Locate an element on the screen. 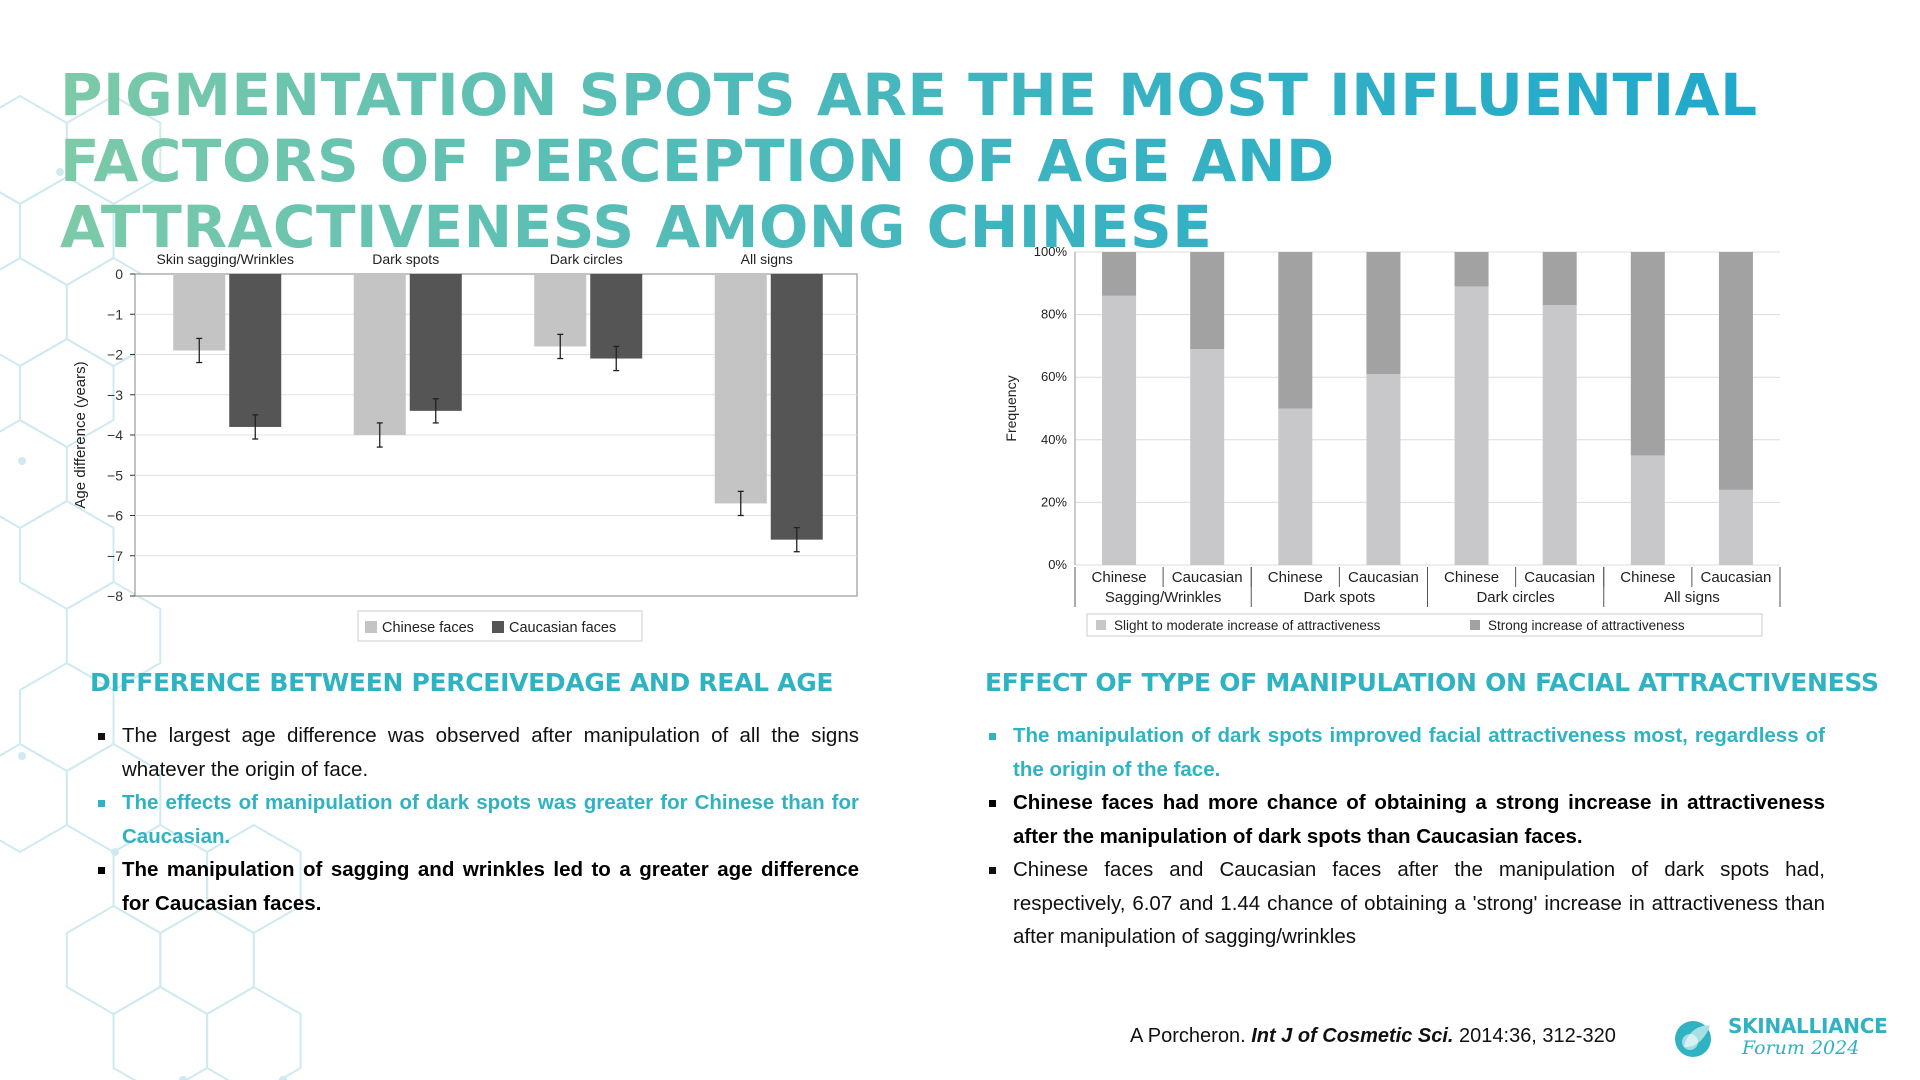 The image size is (1920, 1080). logo-text-skinalliance: SKINALLIANCE is located at coordinates (1808, 1026).